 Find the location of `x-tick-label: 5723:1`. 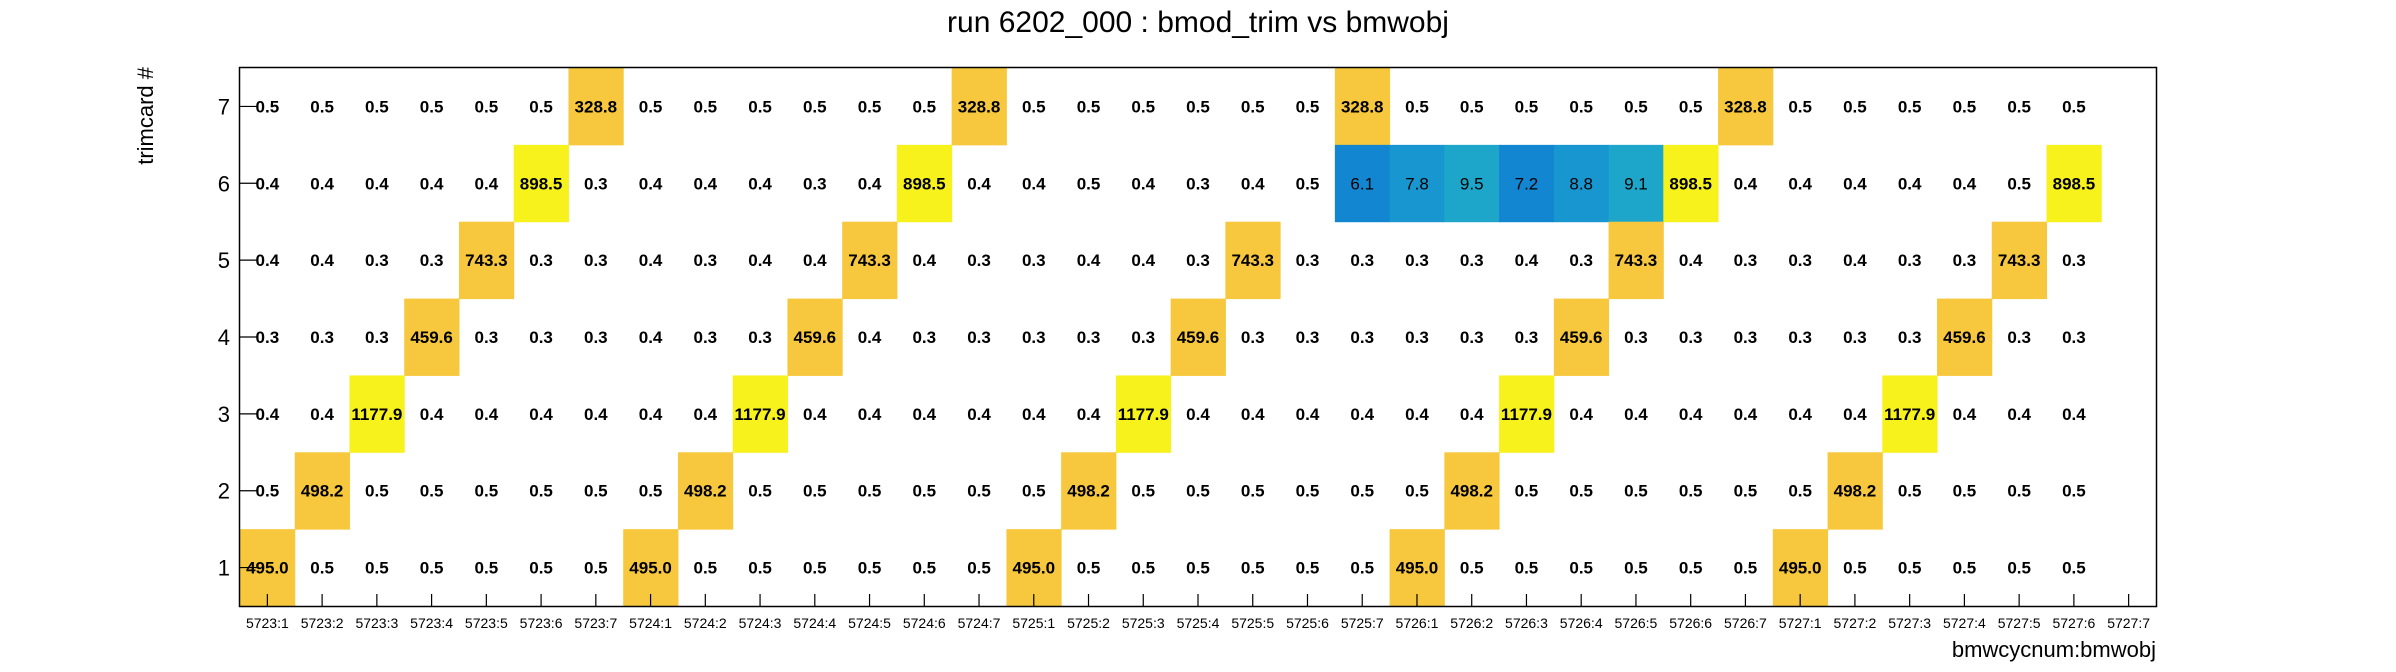

x-tick-label: 5723:1 is located at coordinates (267, 623).